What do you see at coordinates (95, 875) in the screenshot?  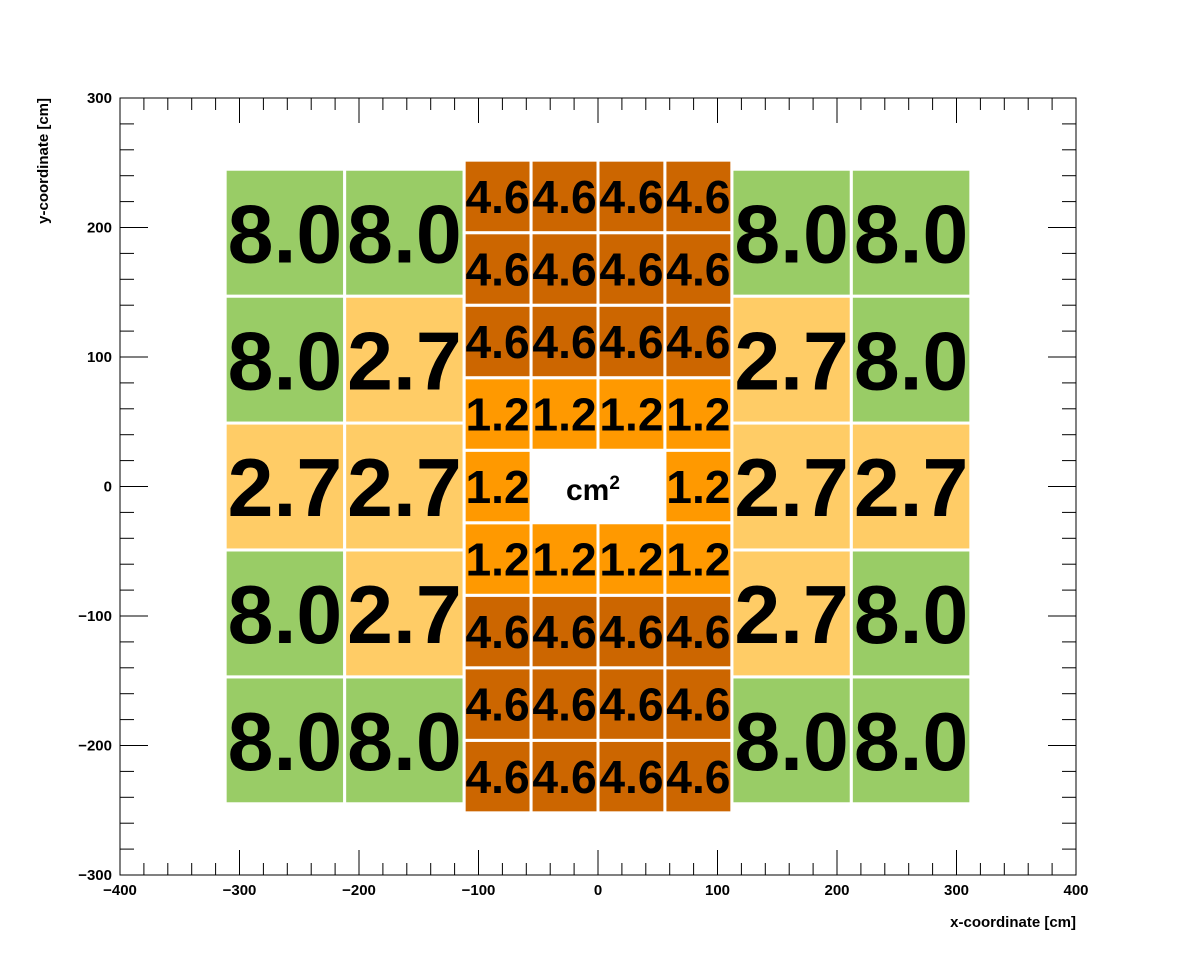 I see `y-tick-label: −300` at bounding box center [95, 875].